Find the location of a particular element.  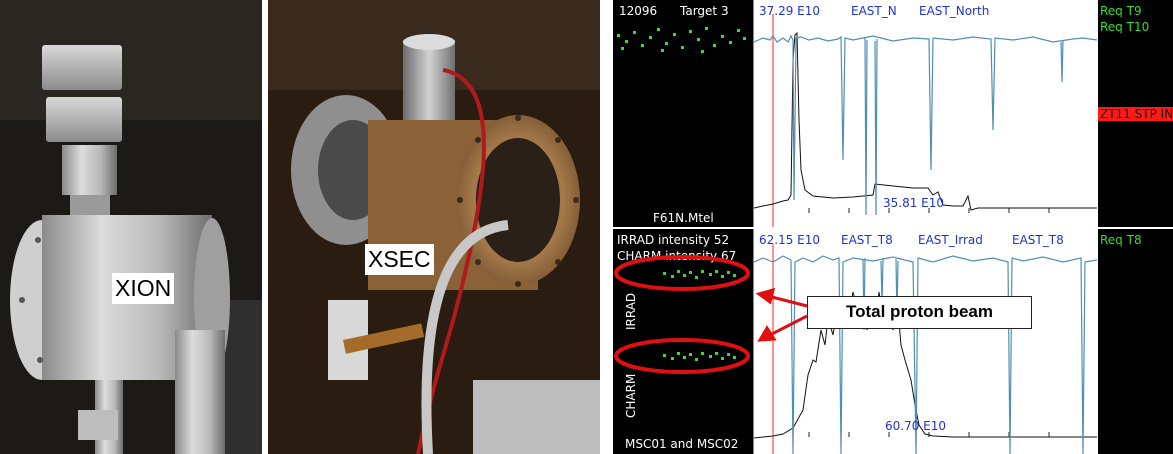

total-proton-beam-callout: Total proton beam is located at coordinates (919, 312).